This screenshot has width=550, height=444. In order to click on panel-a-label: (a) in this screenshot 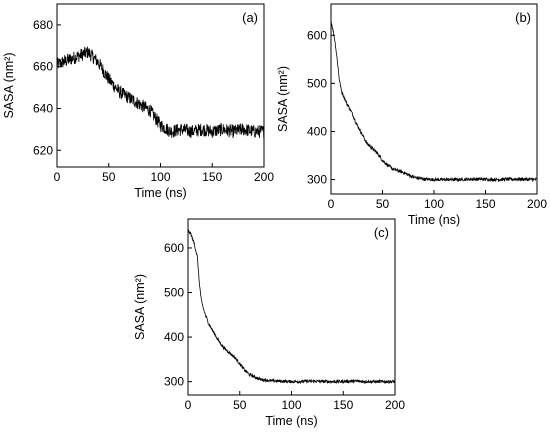, I will do `click(250, 17)`.